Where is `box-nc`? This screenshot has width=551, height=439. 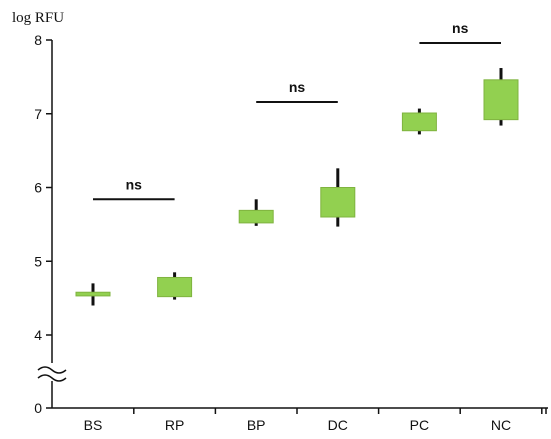 box-nc is located at coordinates (501, 97).